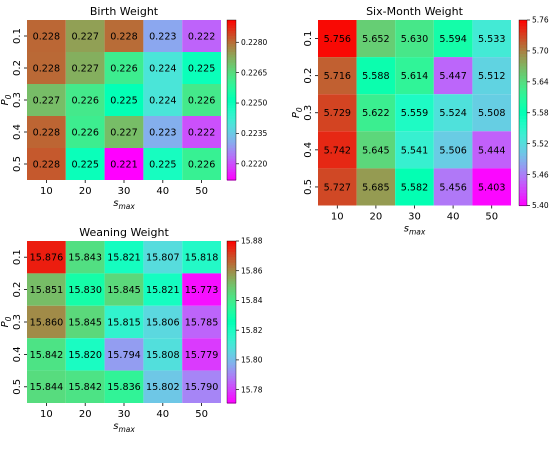 The width and height of the screenshot is (550, 452). Describe the element at coordinates (308, 187) in the screenshot. I see `y-tick-label: 0.5` at that location.